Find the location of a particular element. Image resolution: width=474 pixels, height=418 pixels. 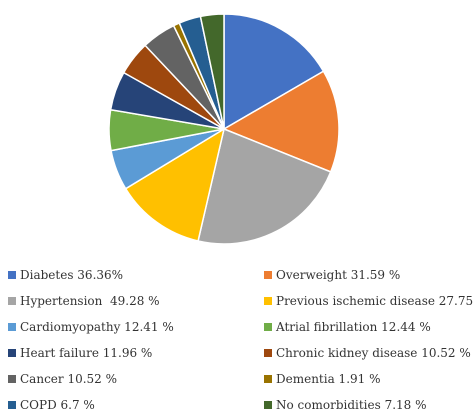

legend-item: No comorbidities 7.18 % is located at coordinates (368, 405).